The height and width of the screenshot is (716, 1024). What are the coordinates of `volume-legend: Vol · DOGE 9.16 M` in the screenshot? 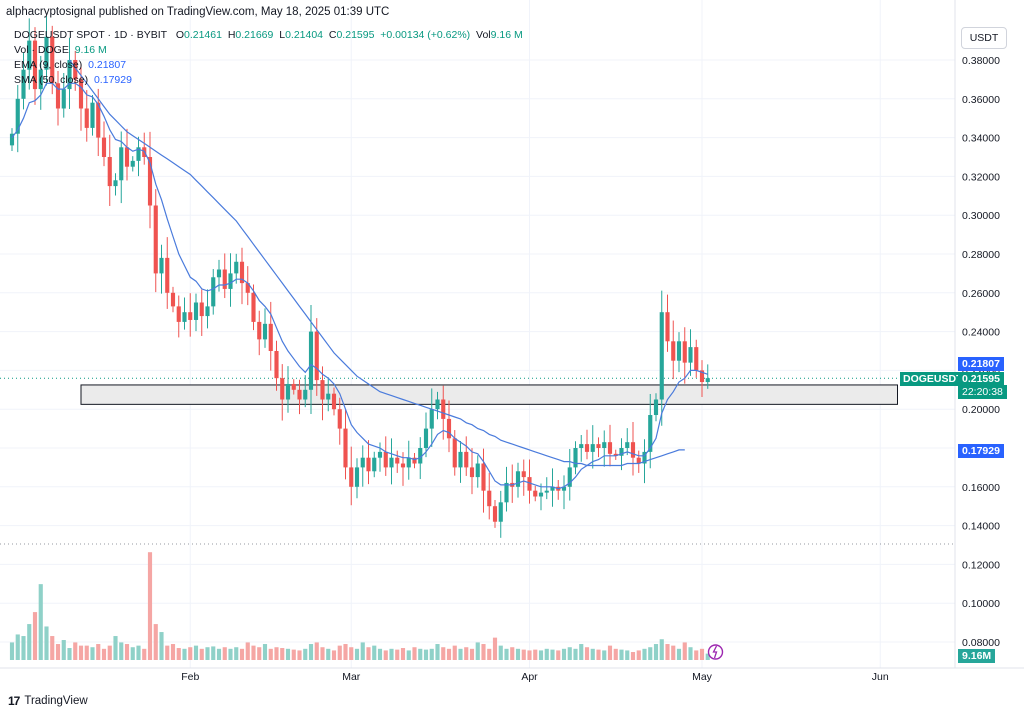 It's located at (60, 50).